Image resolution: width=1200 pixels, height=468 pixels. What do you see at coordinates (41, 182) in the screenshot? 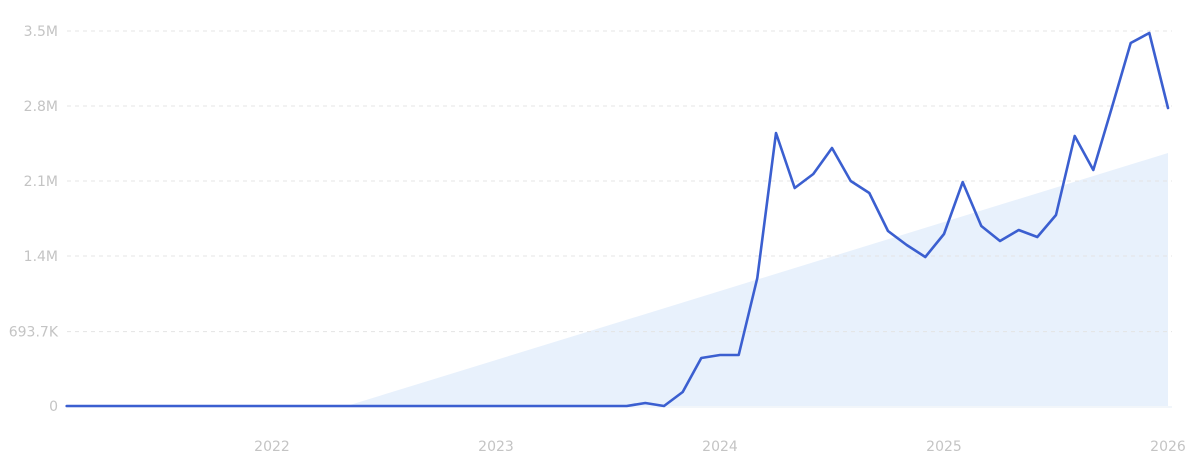
I see `y-tick-label: 2.1M` at bounding box center [41, 182].